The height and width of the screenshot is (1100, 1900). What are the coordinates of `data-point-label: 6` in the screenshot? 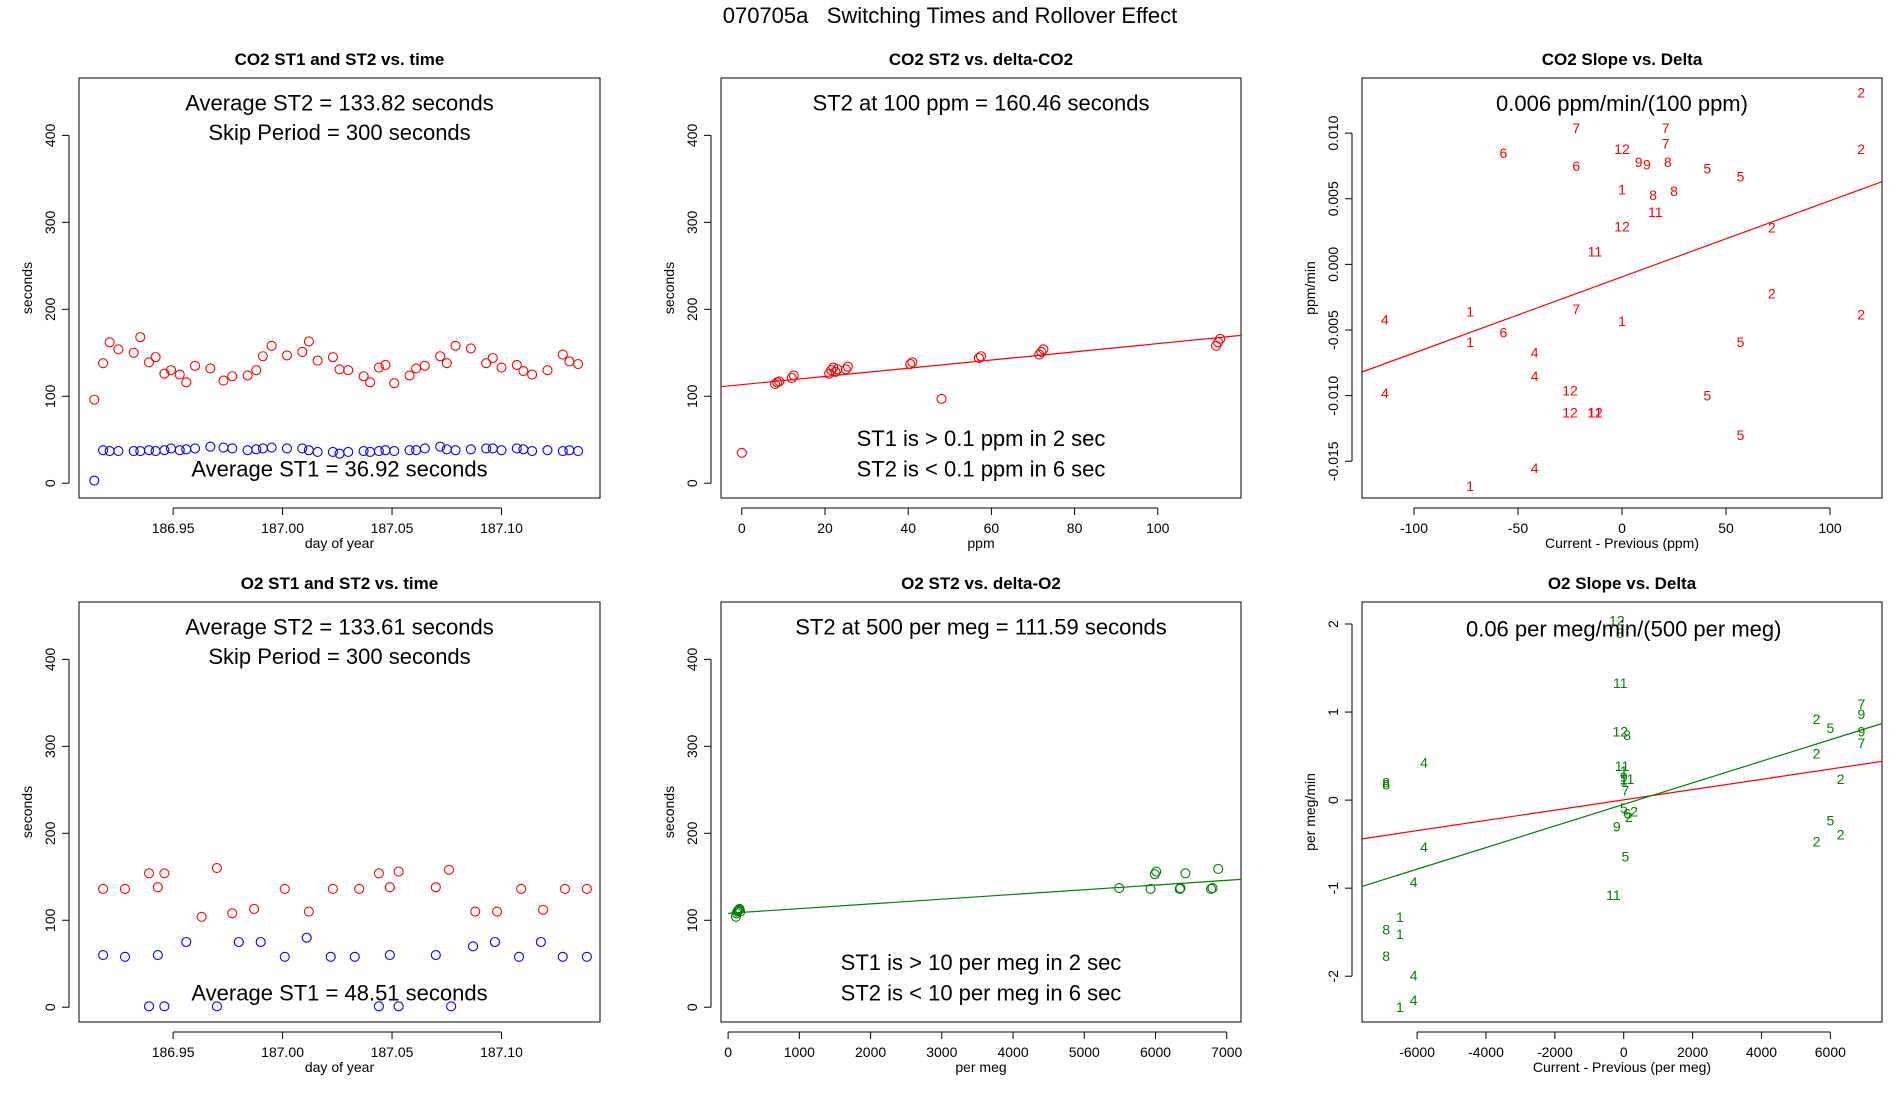 It's located at (1504, 333).